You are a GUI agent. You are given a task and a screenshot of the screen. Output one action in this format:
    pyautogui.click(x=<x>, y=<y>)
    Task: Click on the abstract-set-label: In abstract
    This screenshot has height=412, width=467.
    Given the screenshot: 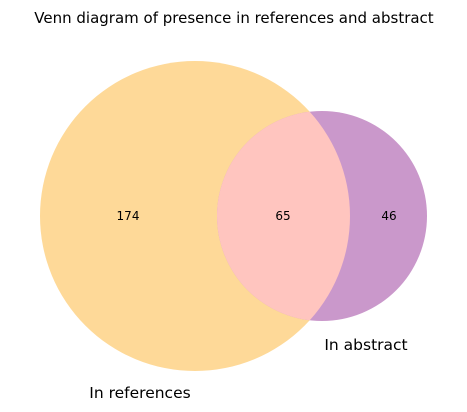 What is the action you would take?
    pyautogui.click(x=365, y=345)
    